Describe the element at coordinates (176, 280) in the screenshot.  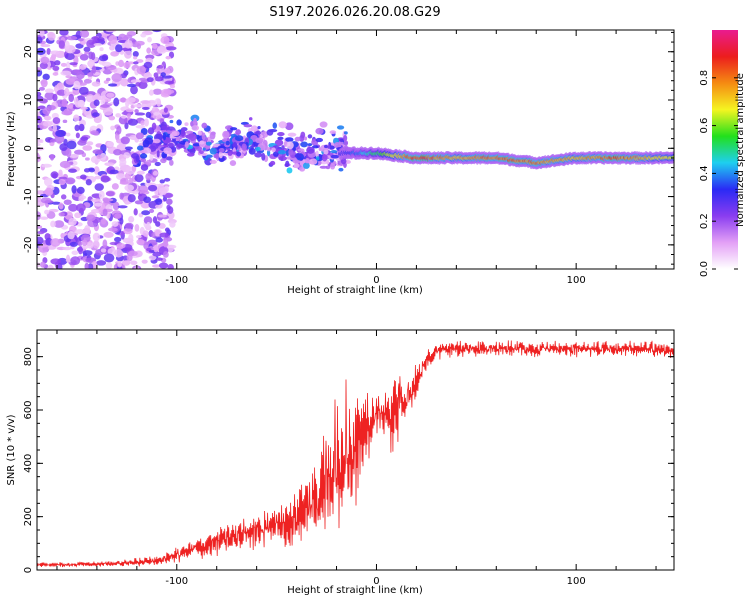
I see `spectrogram-x-tick-label: -100` at that location.